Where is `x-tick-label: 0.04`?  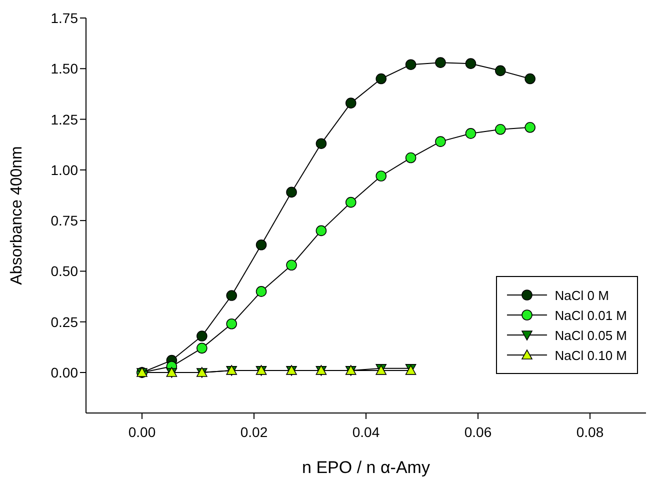 x-tick-label: 0.04 is located at coordinates (366, 432).